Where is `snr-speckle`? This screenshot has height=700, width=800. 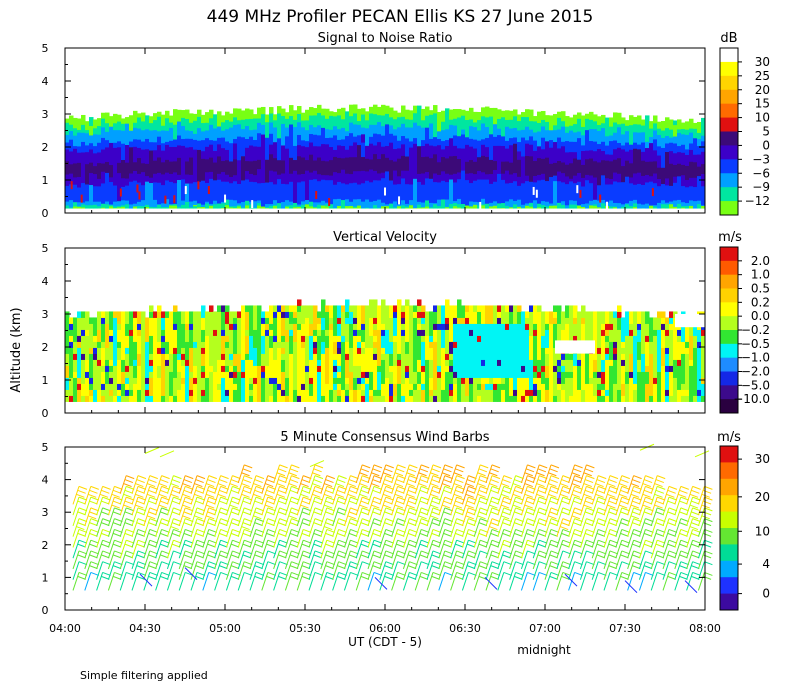 snr-speckle is located at coordinates (600, 198).